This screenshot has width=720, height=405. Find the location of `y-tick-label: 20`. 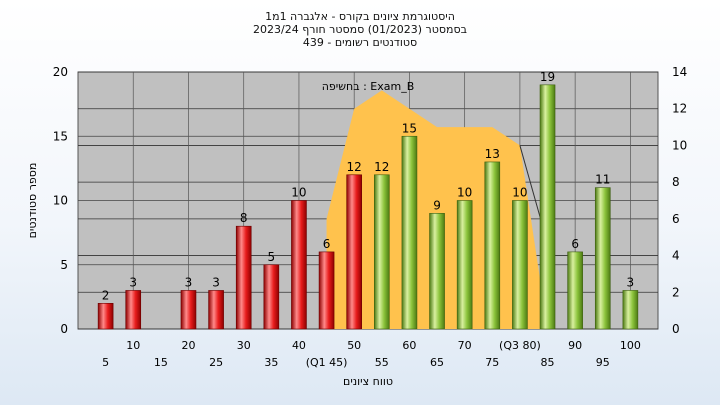

y-tick-label: 20 is located at coordinates (60, 72).